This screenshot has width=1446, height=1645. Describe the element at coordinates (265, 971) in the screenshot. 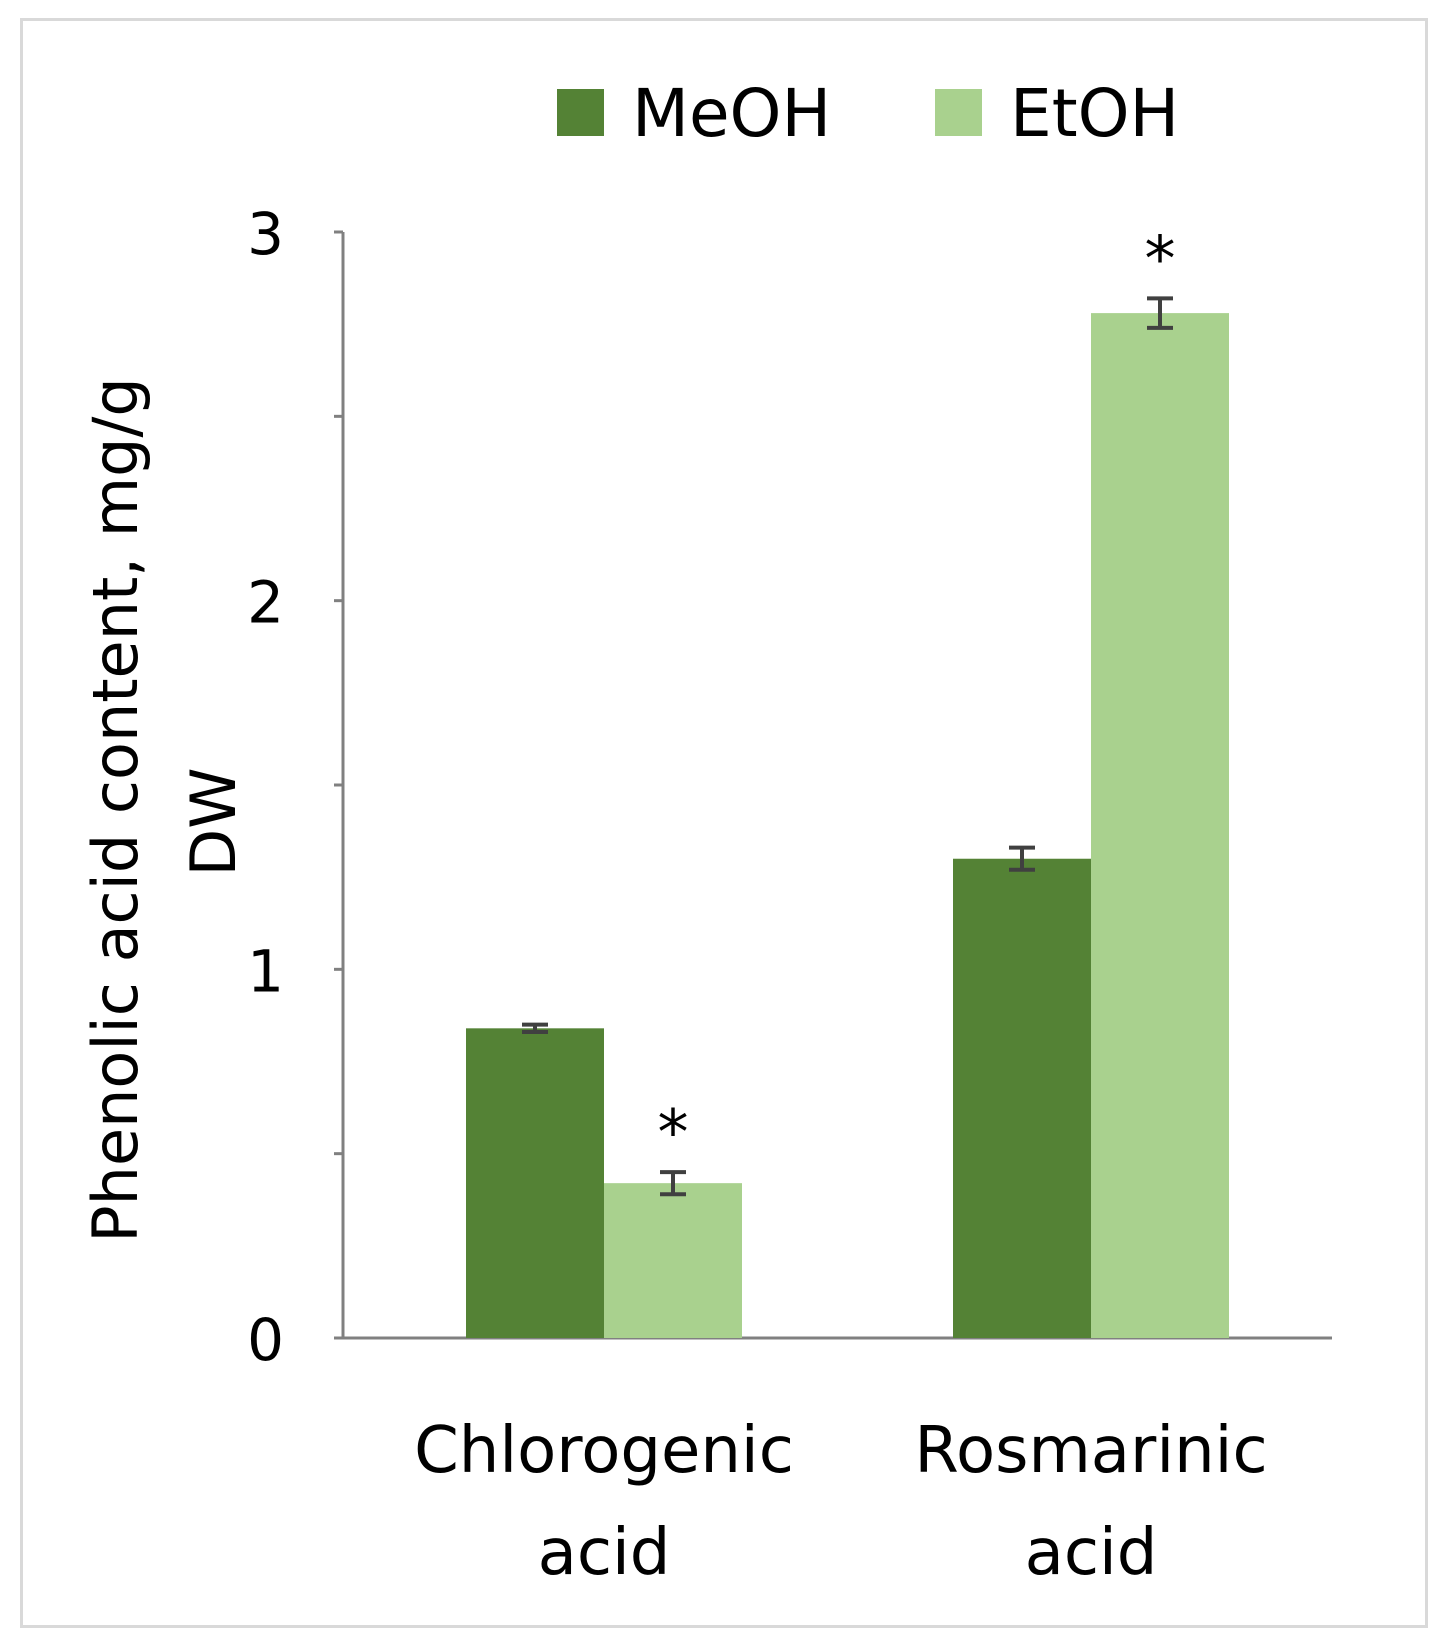

I see `y-tick-label: 1` at that location.